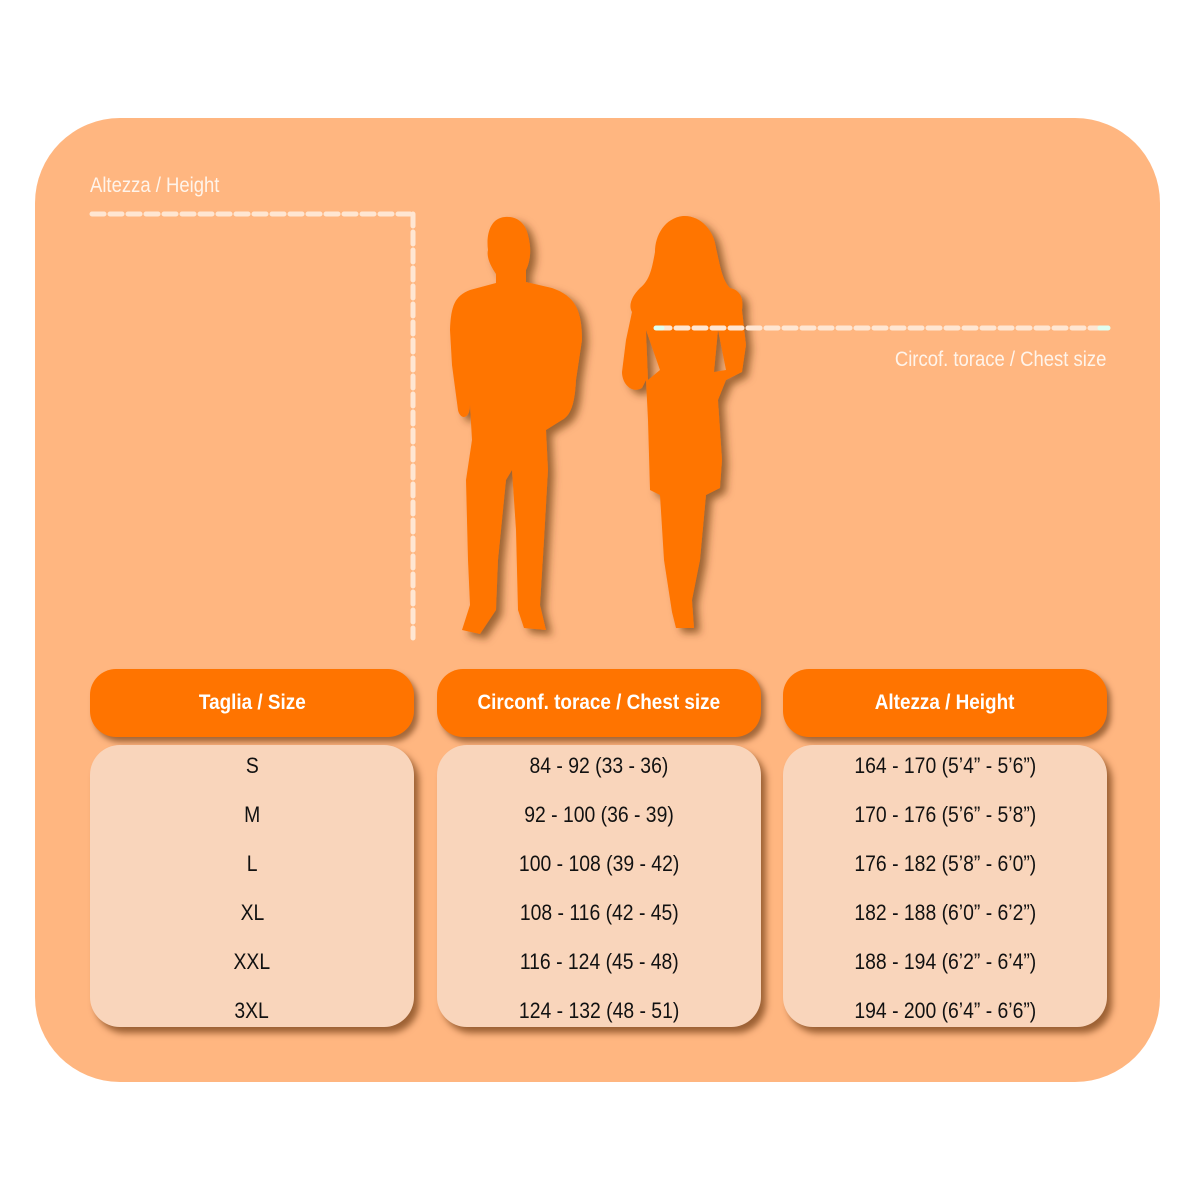  Describe the element at coordinates (155, 185) in the screenshot. I see `height-guide-label: Altezza / Height` at that location.